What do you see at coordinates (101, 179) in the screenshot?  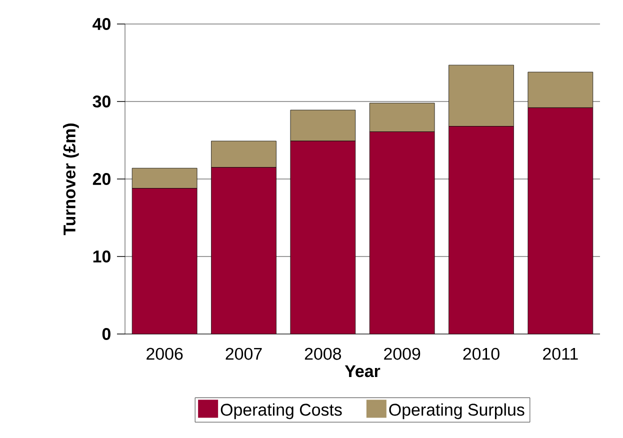 I see `y-tick-label: 20` at bounding box center [101, 179].